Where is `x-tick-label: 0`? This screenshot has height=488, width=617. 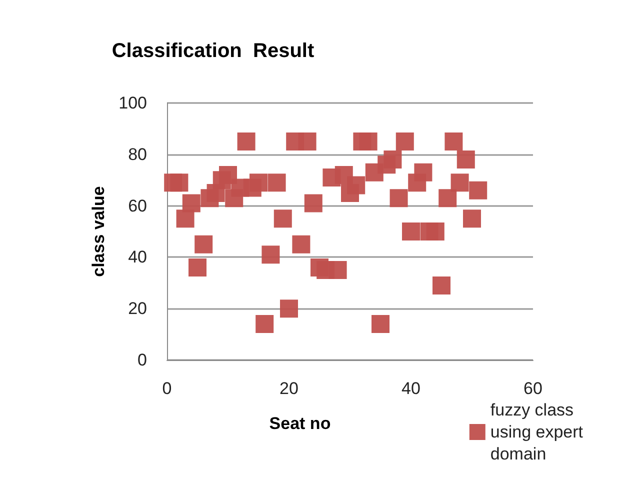
x-tick-label: 0 is located at coordinates (167, 388).